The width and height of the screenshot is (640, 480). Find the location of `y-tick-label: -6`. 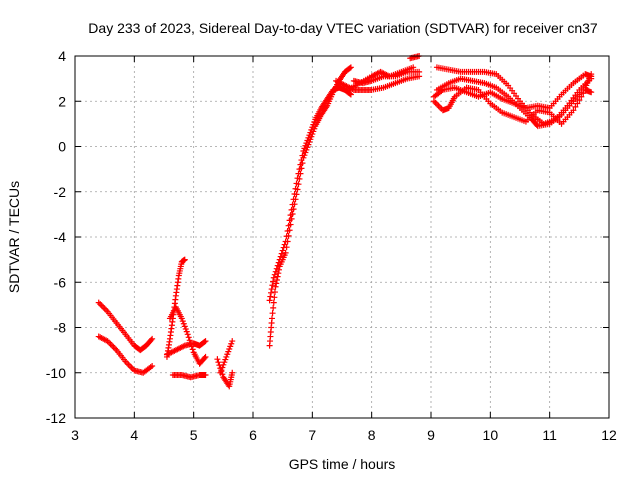

y-tick-label: -6 is located at coordinates (60, 282).